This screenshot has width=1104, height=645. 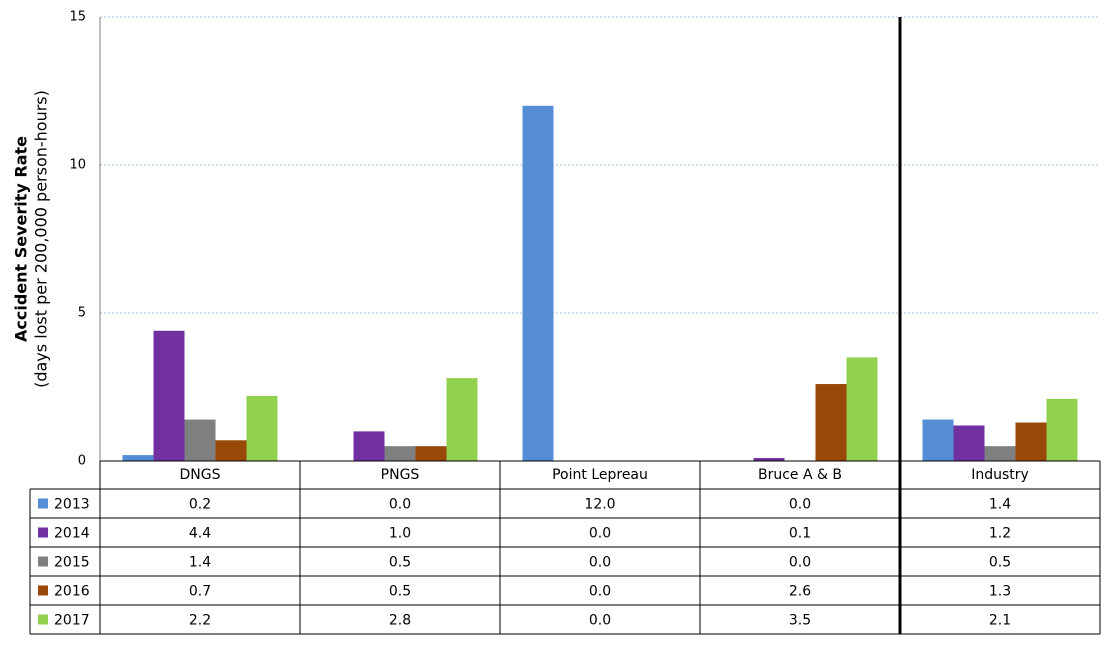 What do you see at coordinates (41, 239) in the screenshot?
I see `y-sublabel: (days lost per 200,000 person-hours)` at bounding box center [41, 239].